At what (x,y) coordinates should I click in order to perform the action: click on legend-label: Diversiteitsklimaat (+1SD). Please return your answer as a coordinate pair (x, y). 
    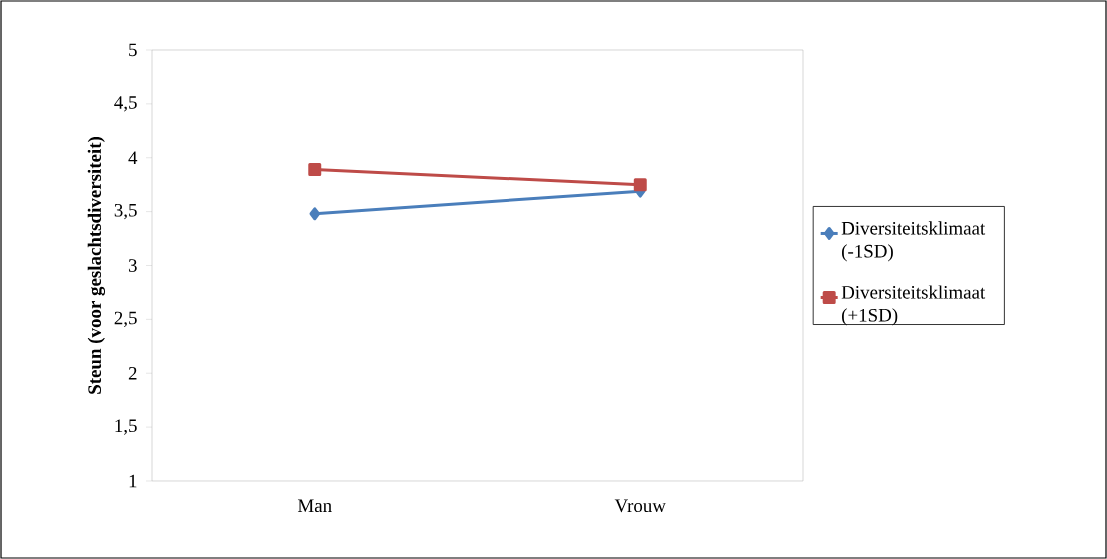
    Looking at the image, I should click on (913, 305).